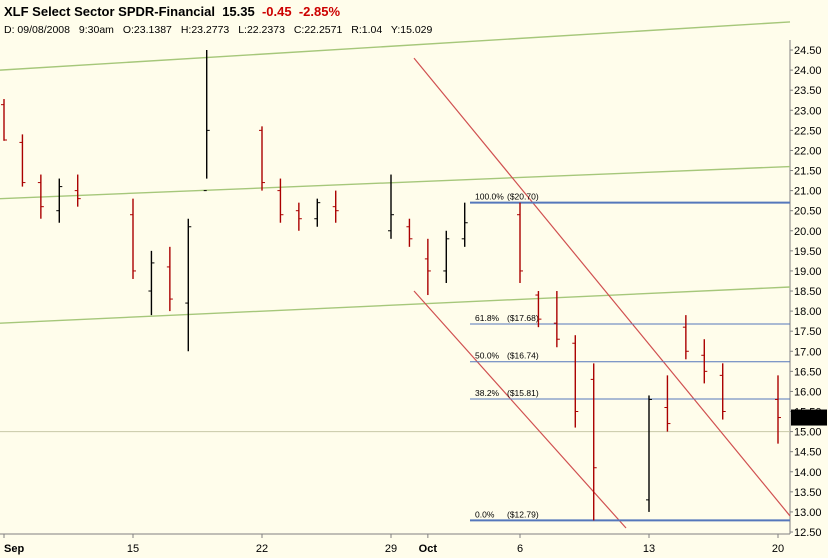 The height and width of the screenshot is (558, 828). Describe the element at coordinates (523, 356) in the screenshot. I see `fib-level-price: ($16.74)` at that location.